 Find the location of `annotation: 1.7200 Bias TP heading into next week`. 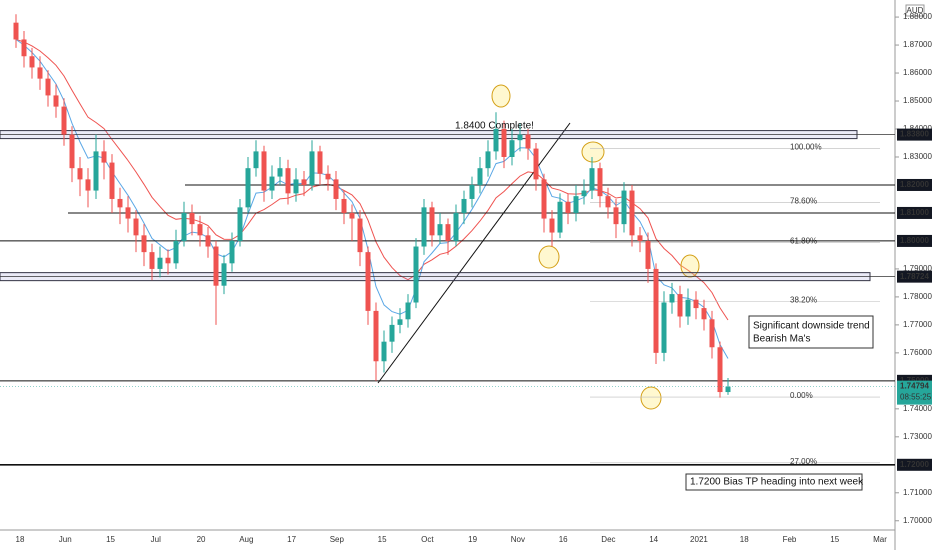

annotation: 1.7200 Bias TP heading into next week is located at coordinates (777, 482).